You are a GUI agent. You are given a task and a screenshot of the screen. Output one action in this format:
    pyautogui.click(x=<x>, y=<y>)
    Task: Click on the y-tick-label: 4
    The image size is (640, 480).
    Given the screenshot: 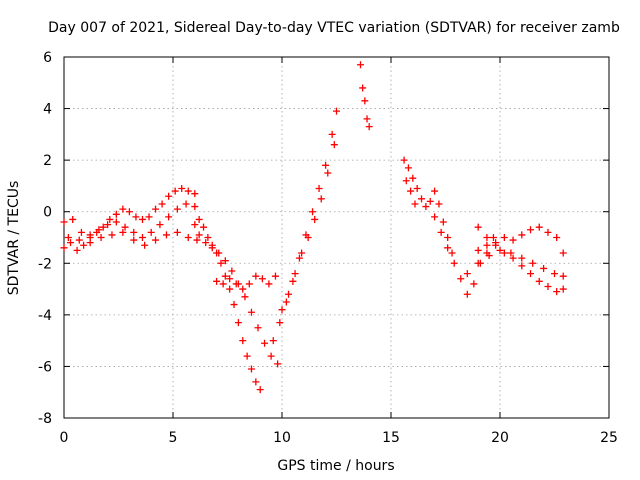 What is the action you would take?
    pyautogui.click(x=47, y=110)
    